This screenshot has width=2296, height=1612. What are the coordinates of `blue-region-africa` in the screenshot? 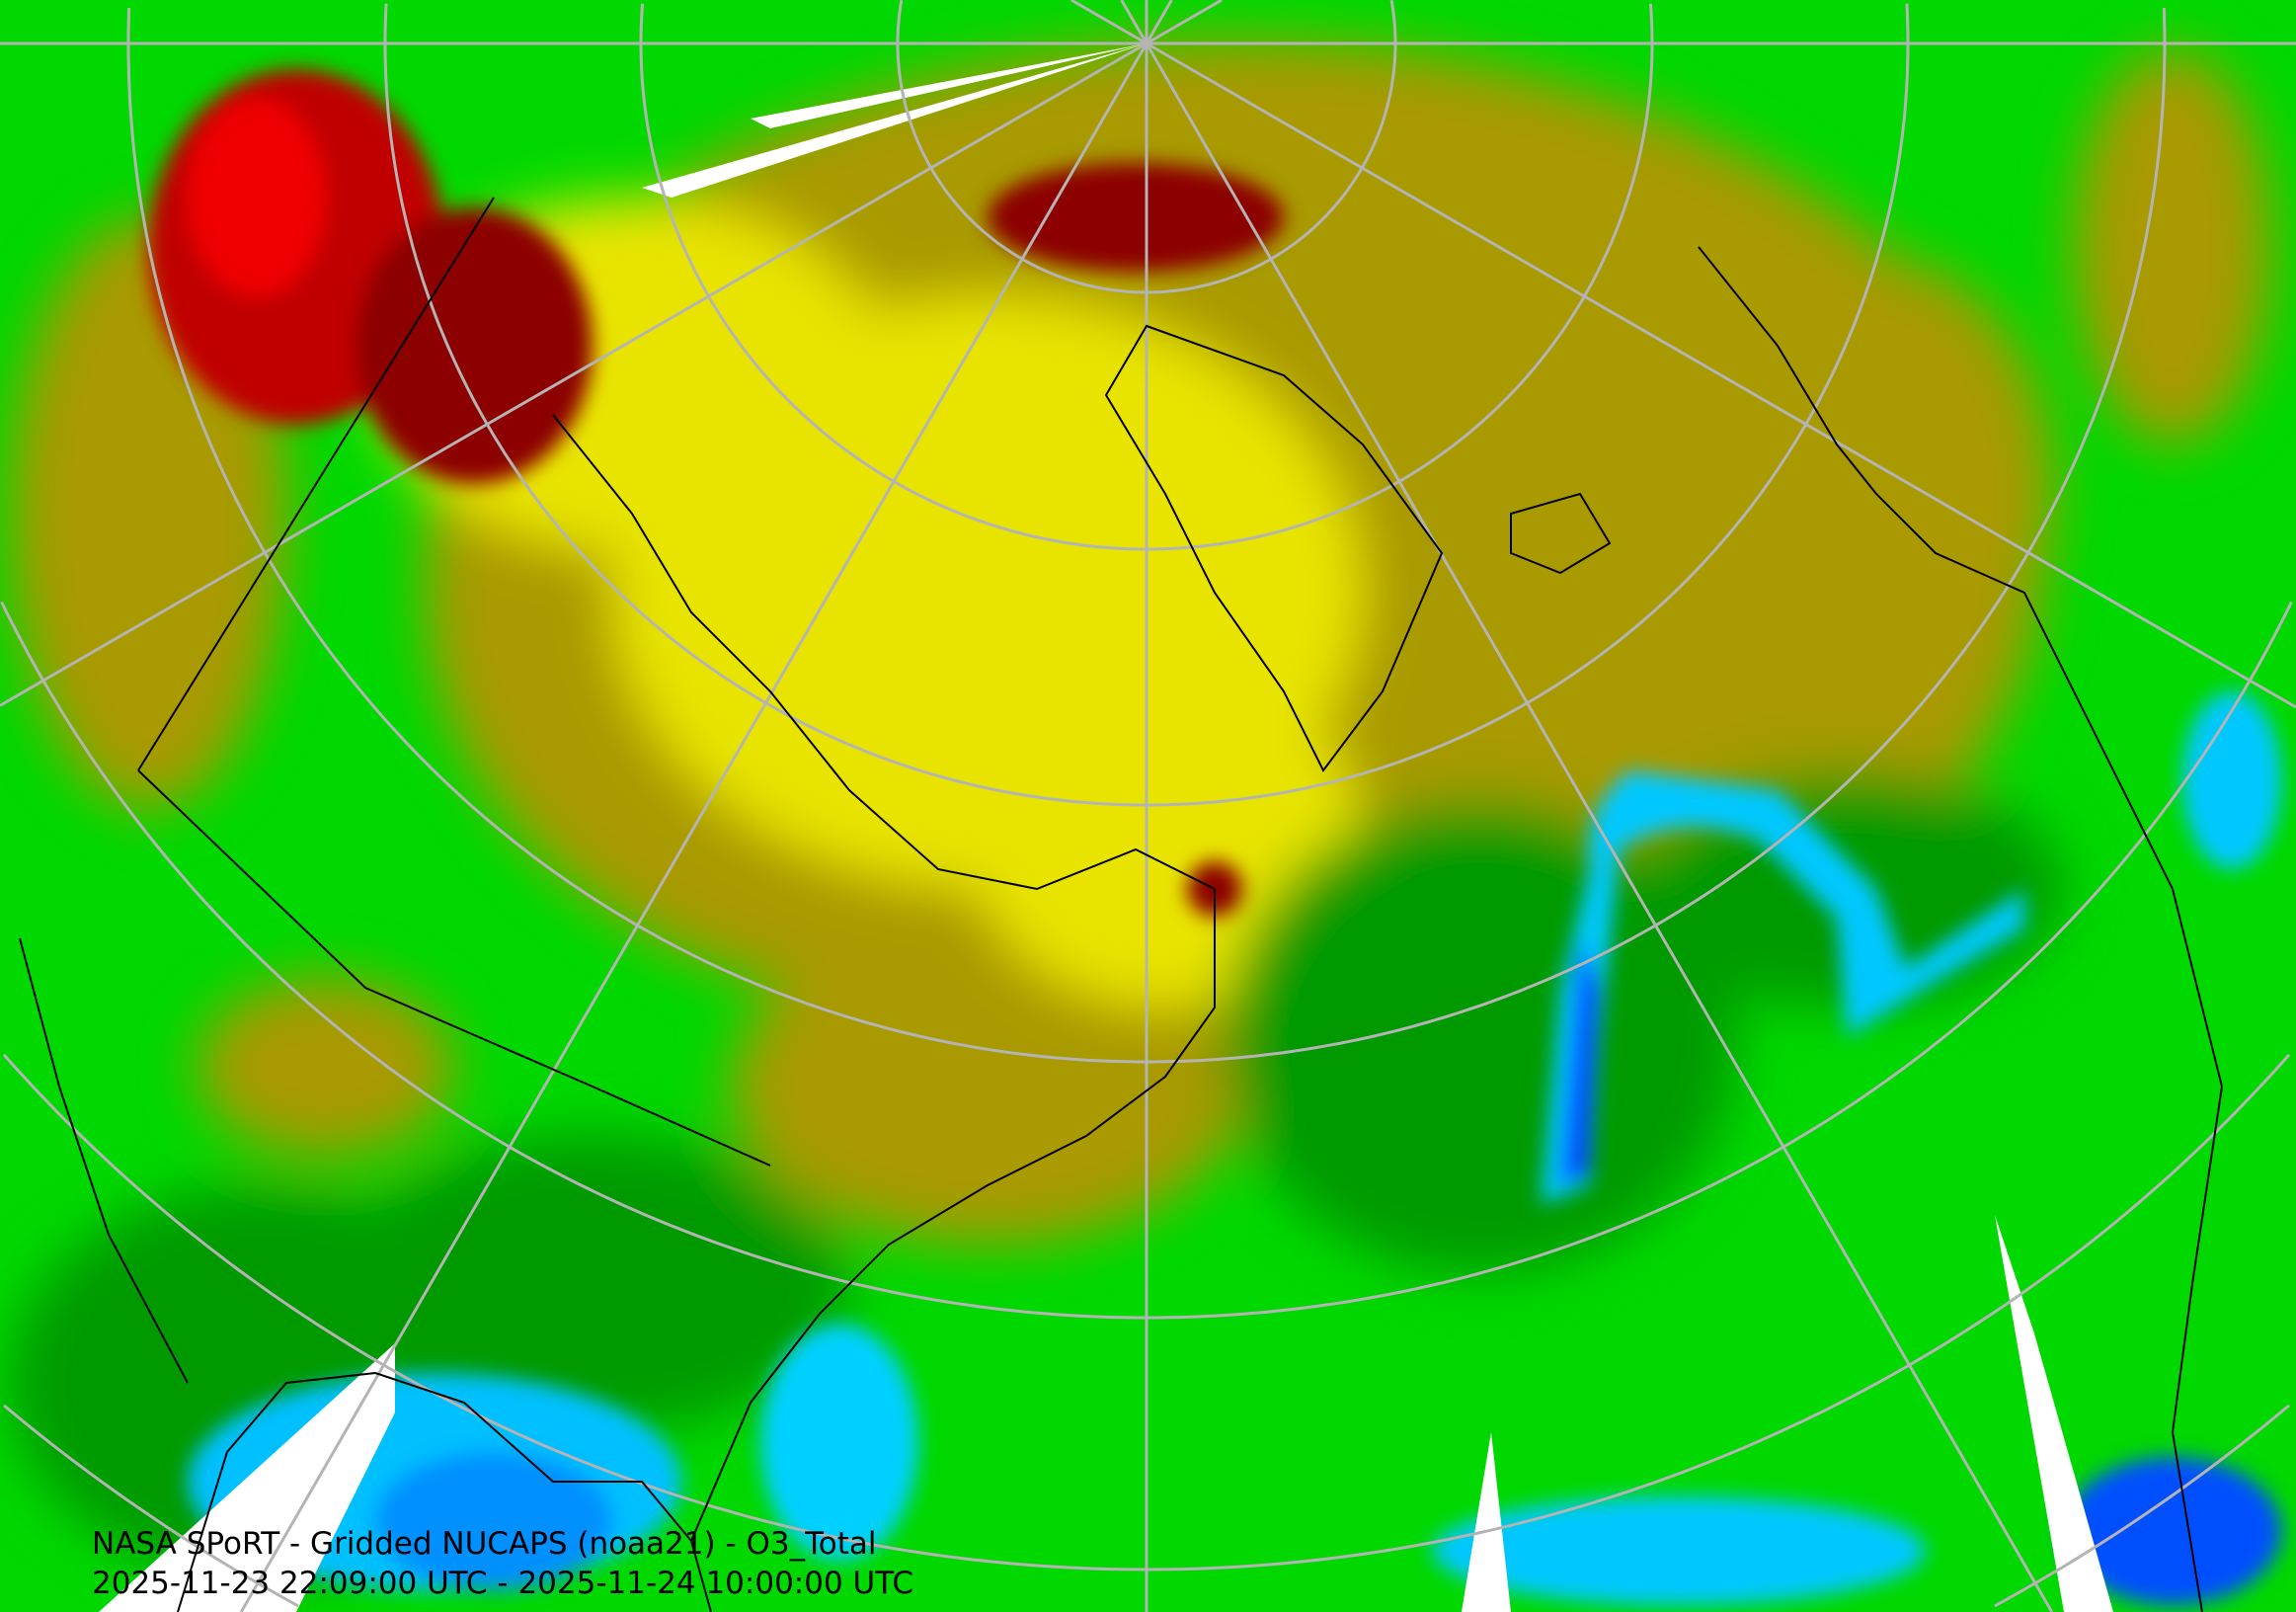 It's located at (2172, 1531).